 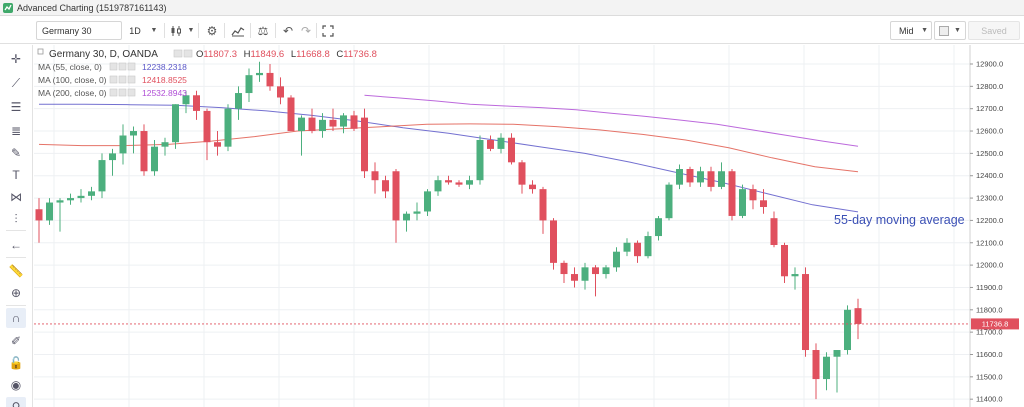 What do you see at coordinates (989, 376) in the screenshot?
I see `y-tick-label: 11500.0` at bounding box center [989, 376].